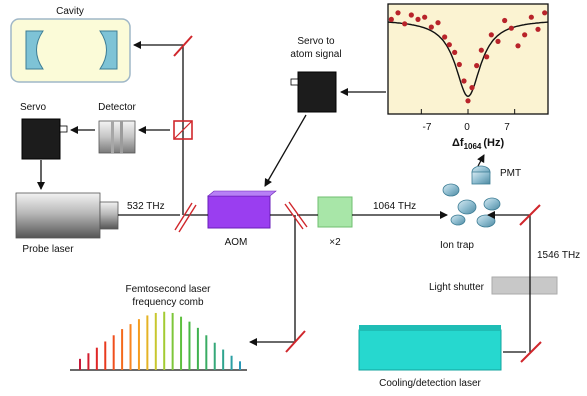 The width and height of the screenshot is (587, 396). I want to click on comb-label-1: Femtosecond laser, so click(168, 289).